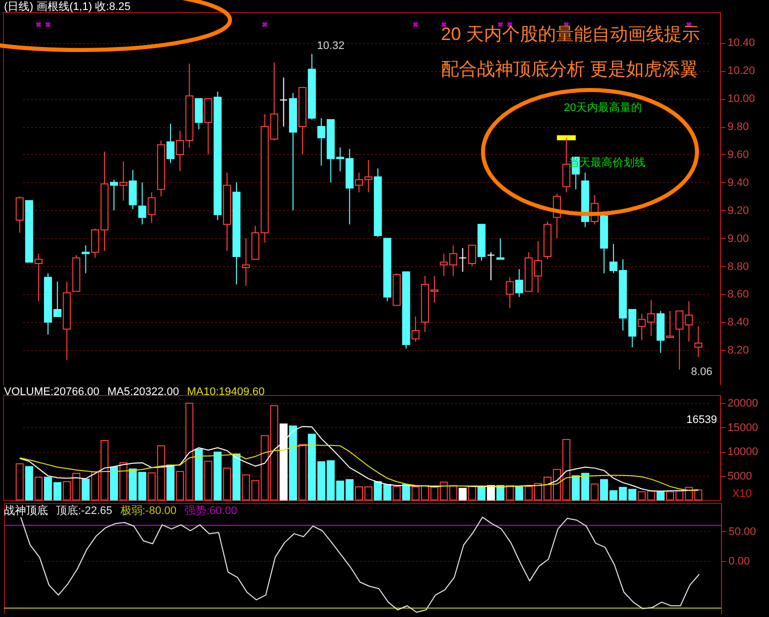 The image size is (769, 617). What do you see at coordinates (603, 107) in the screenshot?
I see `annotation: 20天内最高量的` at bounding box center [603, 107].